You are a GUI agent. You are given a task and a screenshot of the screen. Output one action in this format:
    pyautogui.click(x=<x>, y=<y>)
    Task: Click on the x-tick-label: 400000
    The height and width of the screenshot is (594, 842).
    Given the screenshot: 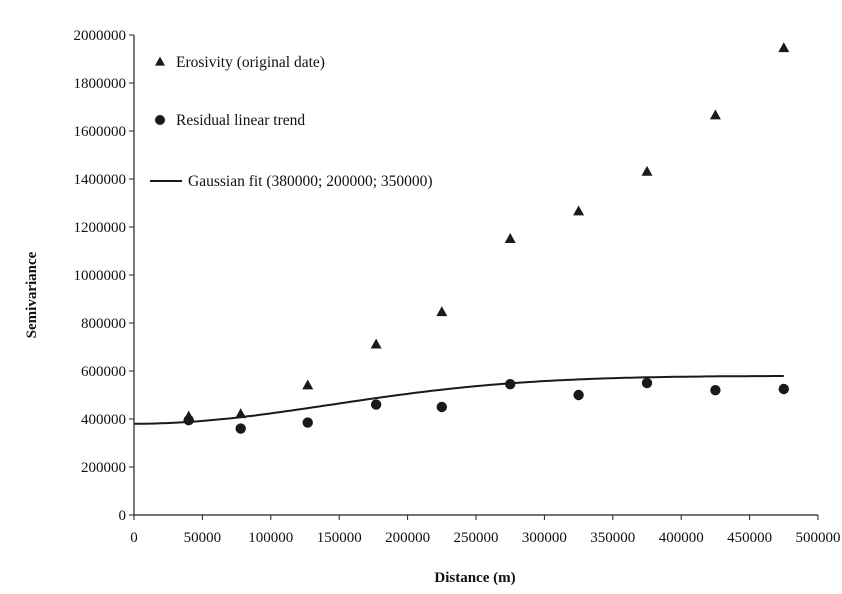 What is the action you would take?
    pyautogui.click(x=681, y=538)
    